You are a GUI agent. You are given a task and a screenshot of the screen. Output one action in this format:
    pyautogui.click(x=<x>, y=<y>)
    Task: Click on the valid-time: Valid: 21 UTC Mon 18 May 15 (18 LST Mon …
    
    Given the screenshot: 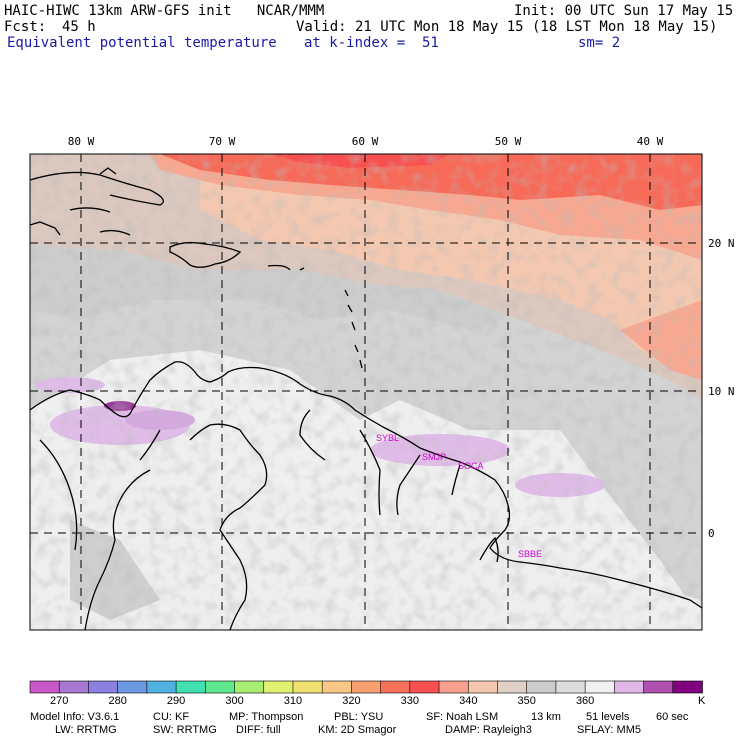 What is the action you would take?
    pyautogui.click(x=507, y=27)
    